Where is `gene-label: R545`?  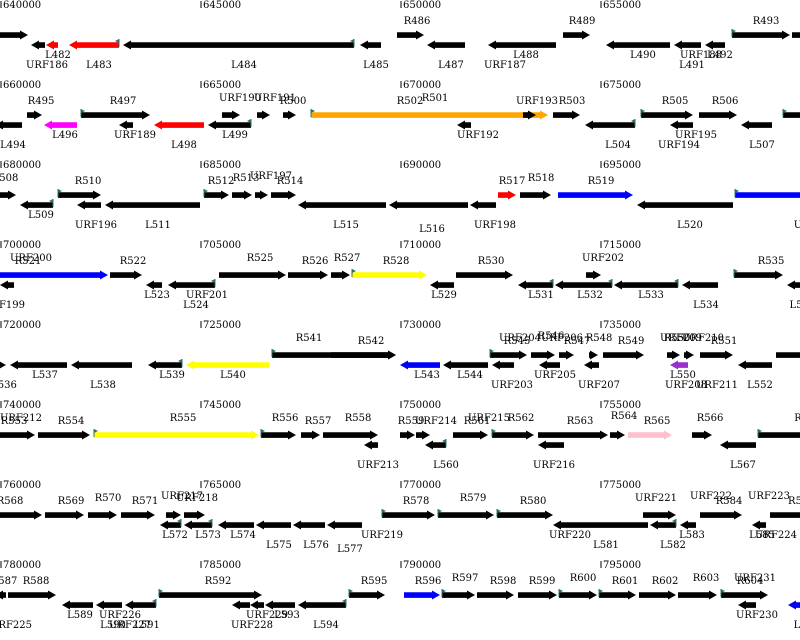 gene-label: R545 is located at coordinates (517, 341).